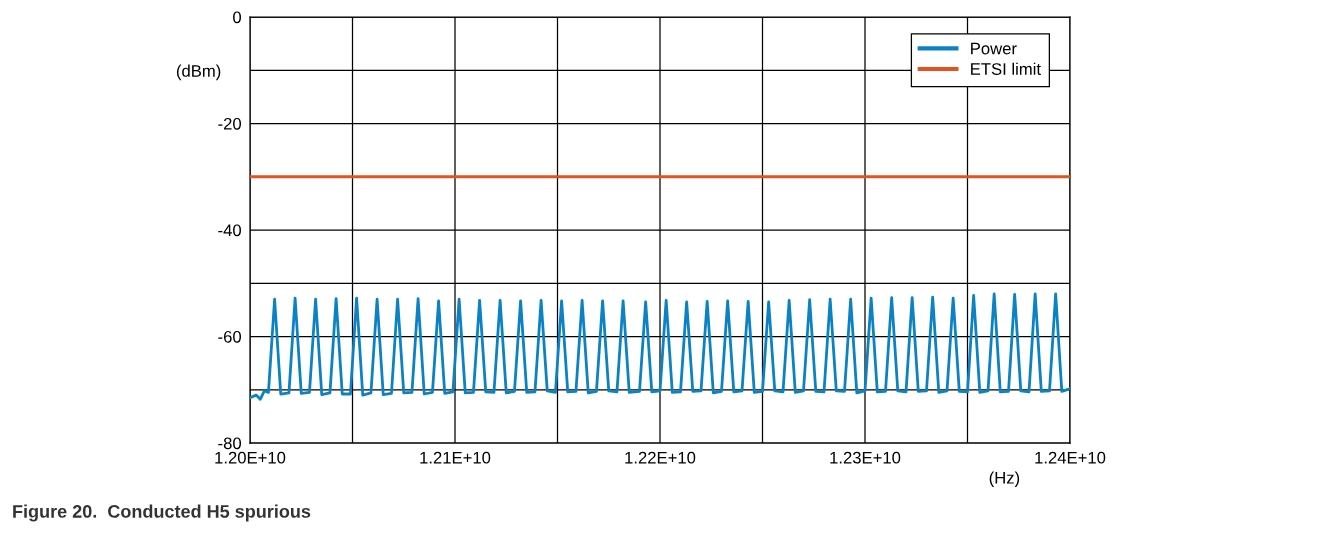  Describe the element at coordinates (237, 17) in the screenshot. I see `y-tick-label: 0` at that location.